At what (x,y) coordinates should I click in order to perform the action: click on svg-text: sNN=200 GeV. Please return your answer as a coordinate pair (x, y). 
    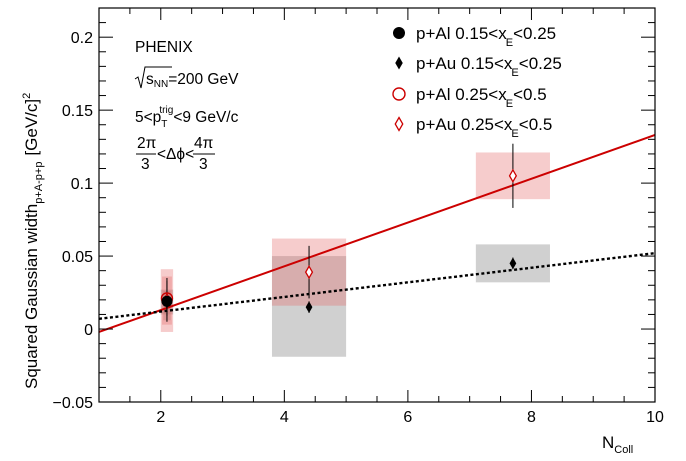
    Looking at the image, I should click on (192, 80).